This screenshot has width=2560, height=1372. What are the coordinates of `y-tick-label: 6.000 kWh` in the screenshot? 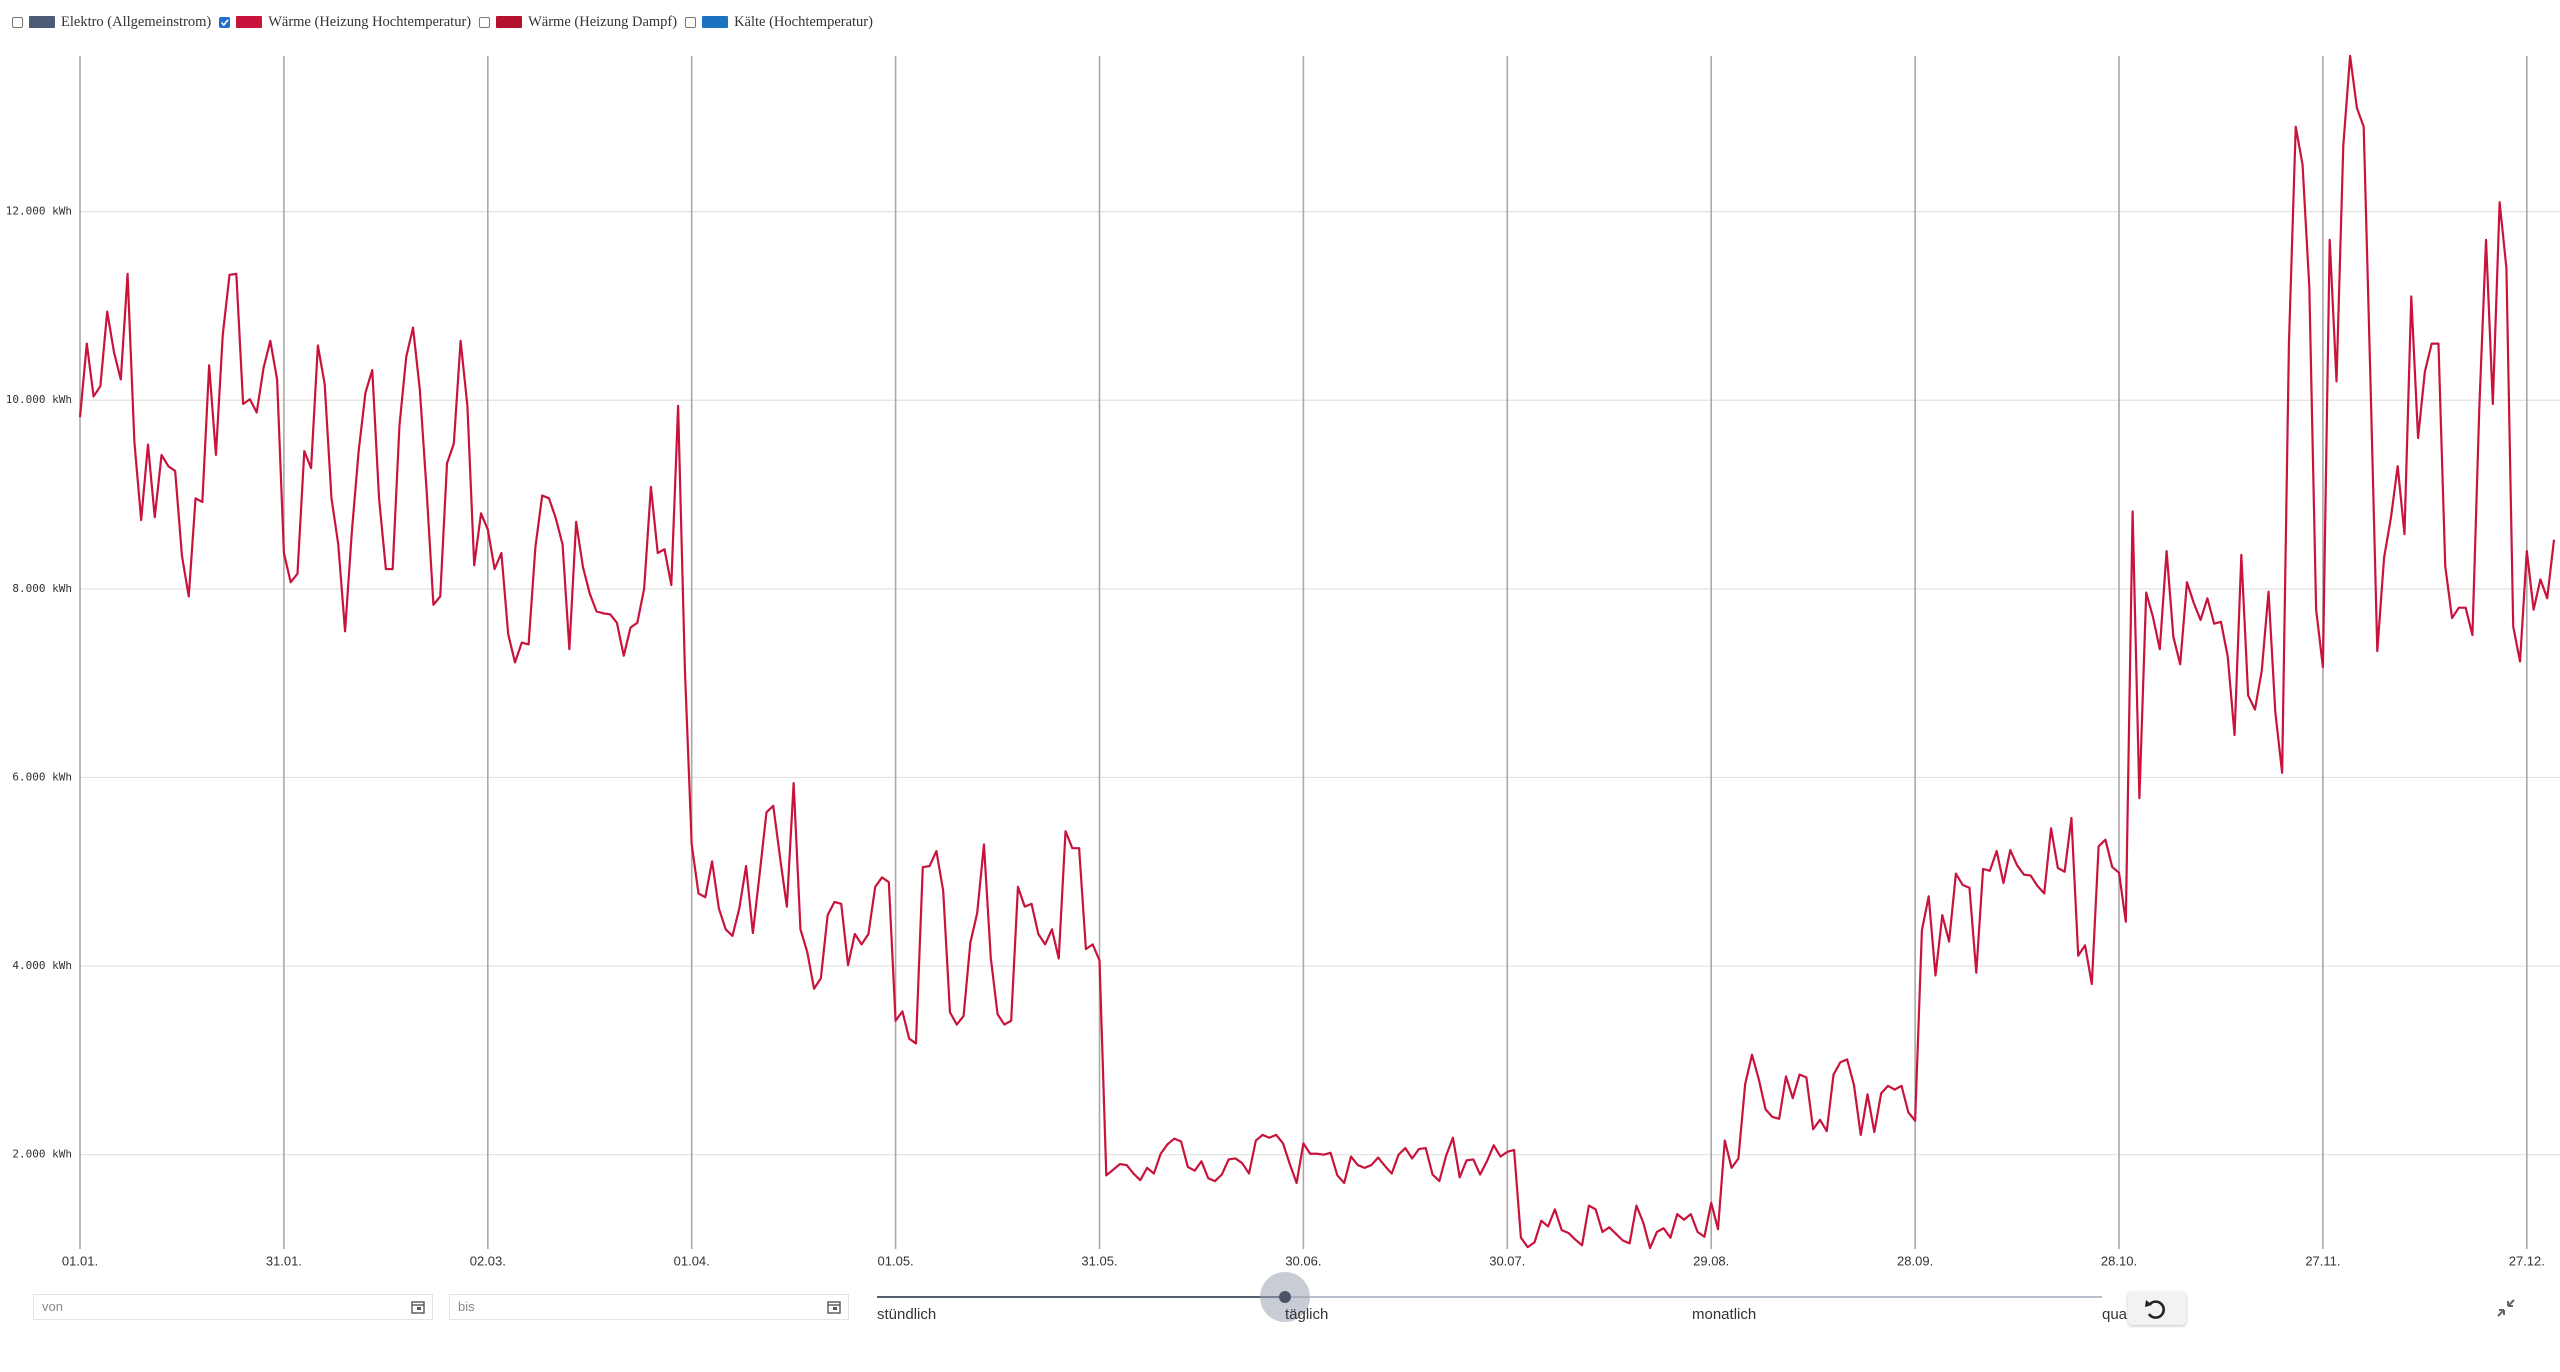 It's located at (42, 776).